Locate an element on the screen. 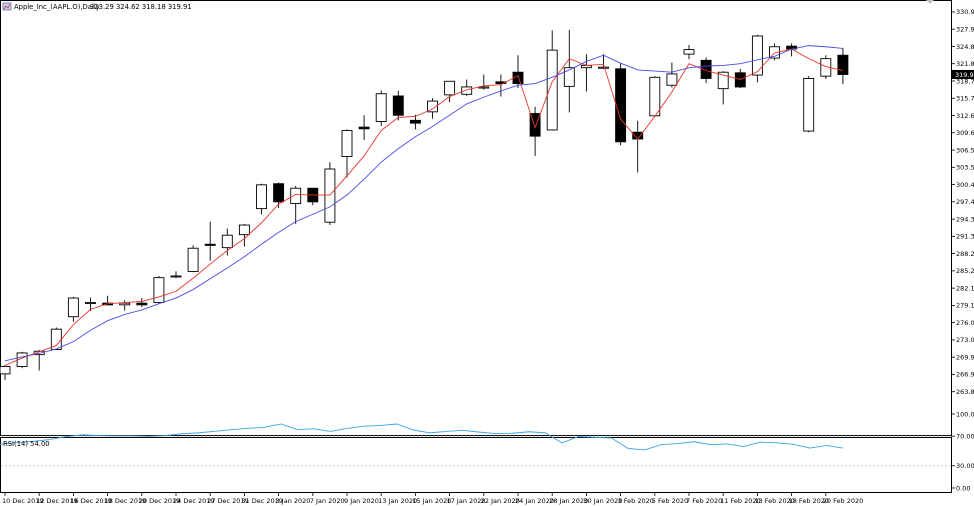 The width and height of the screenshot is (974, 506). price-tick-label: 266.90 is located at coordinates (965, 375).